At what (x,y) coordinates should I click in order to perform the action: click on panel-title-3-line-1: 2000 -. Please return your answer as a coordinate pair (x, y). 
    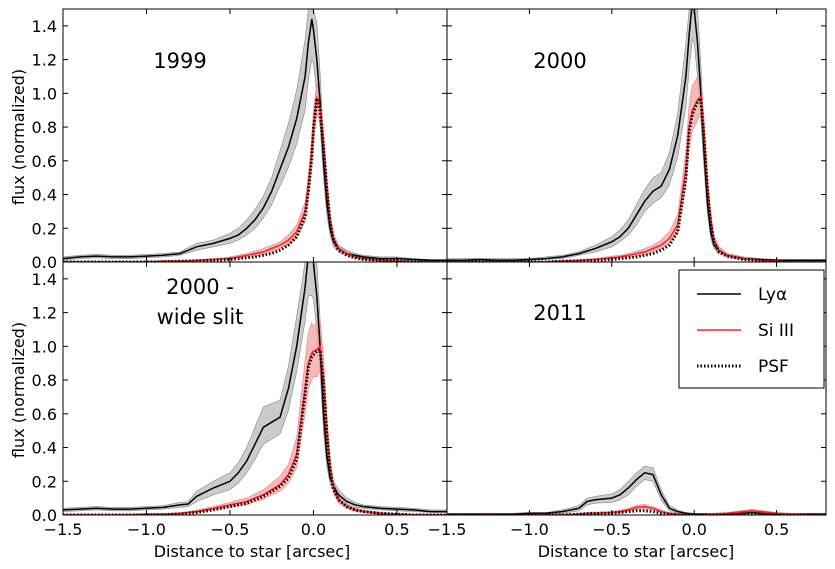
    Looking at the image, I should click on (200, 287).